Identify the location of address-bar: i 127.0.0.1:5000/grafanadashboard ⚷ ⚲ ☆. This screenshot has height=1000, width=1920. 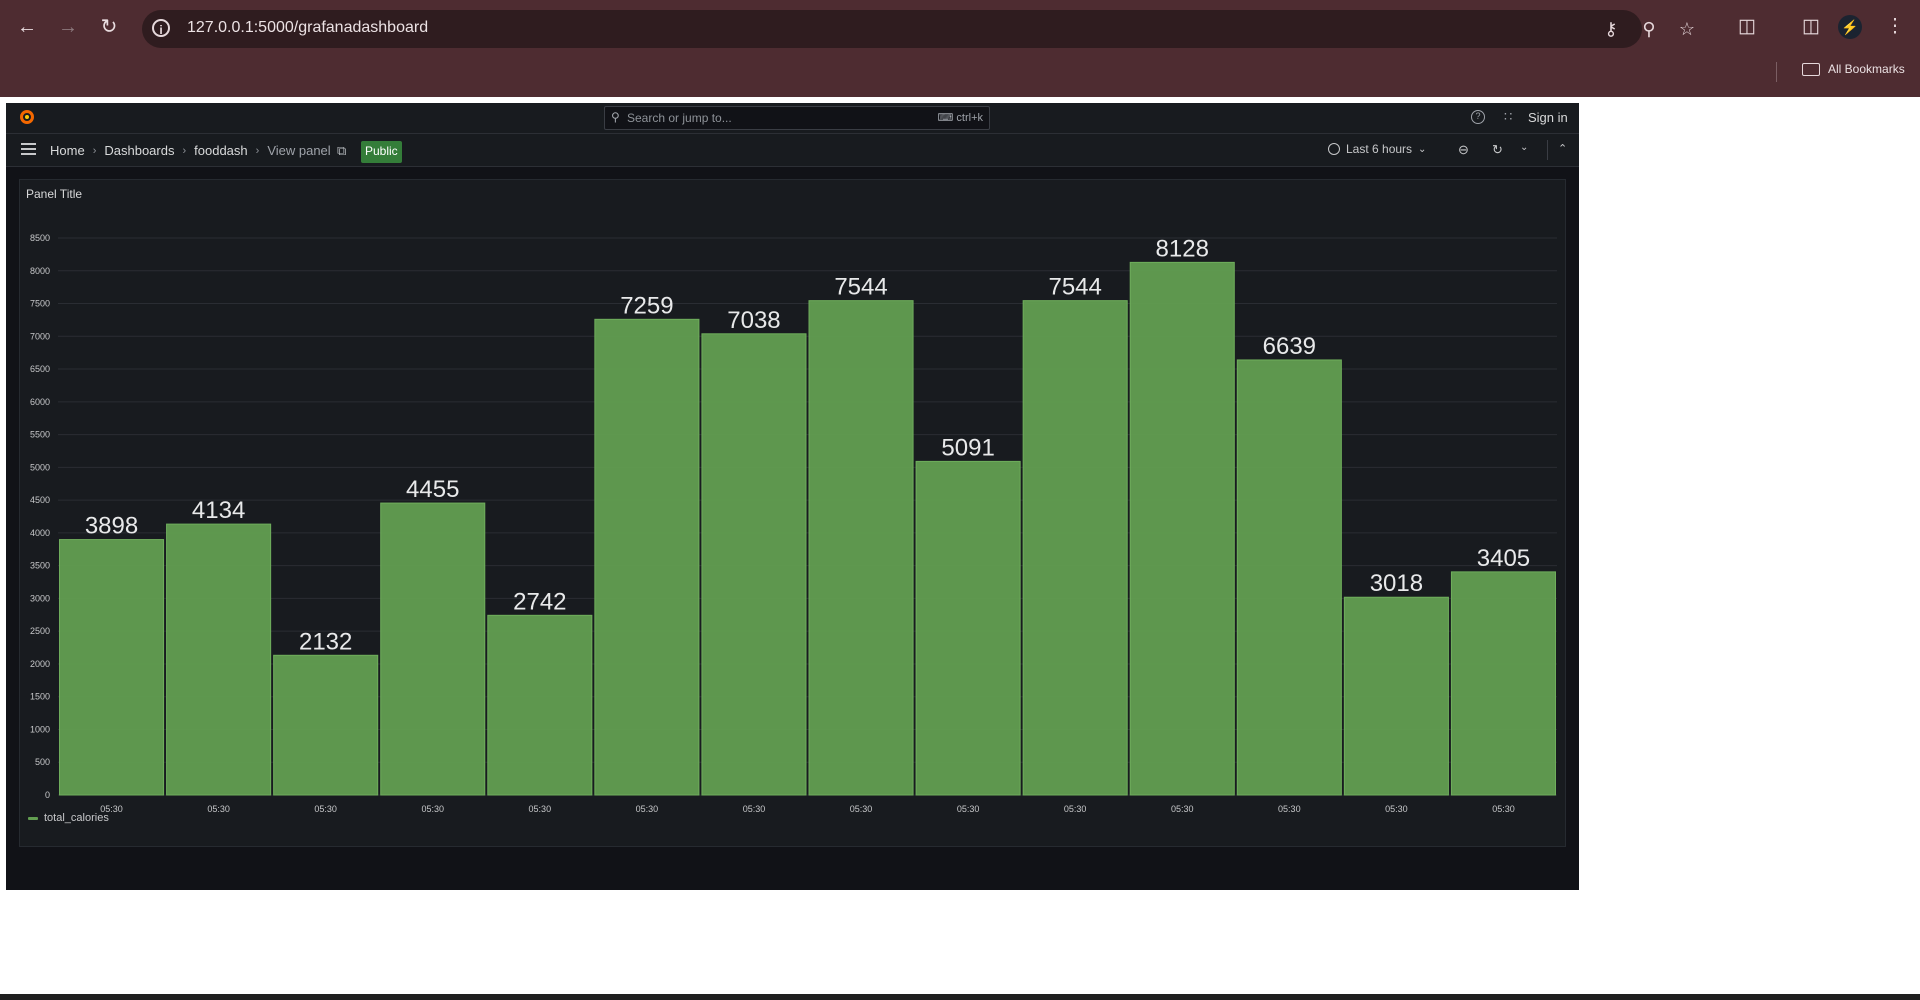
(918, 29).